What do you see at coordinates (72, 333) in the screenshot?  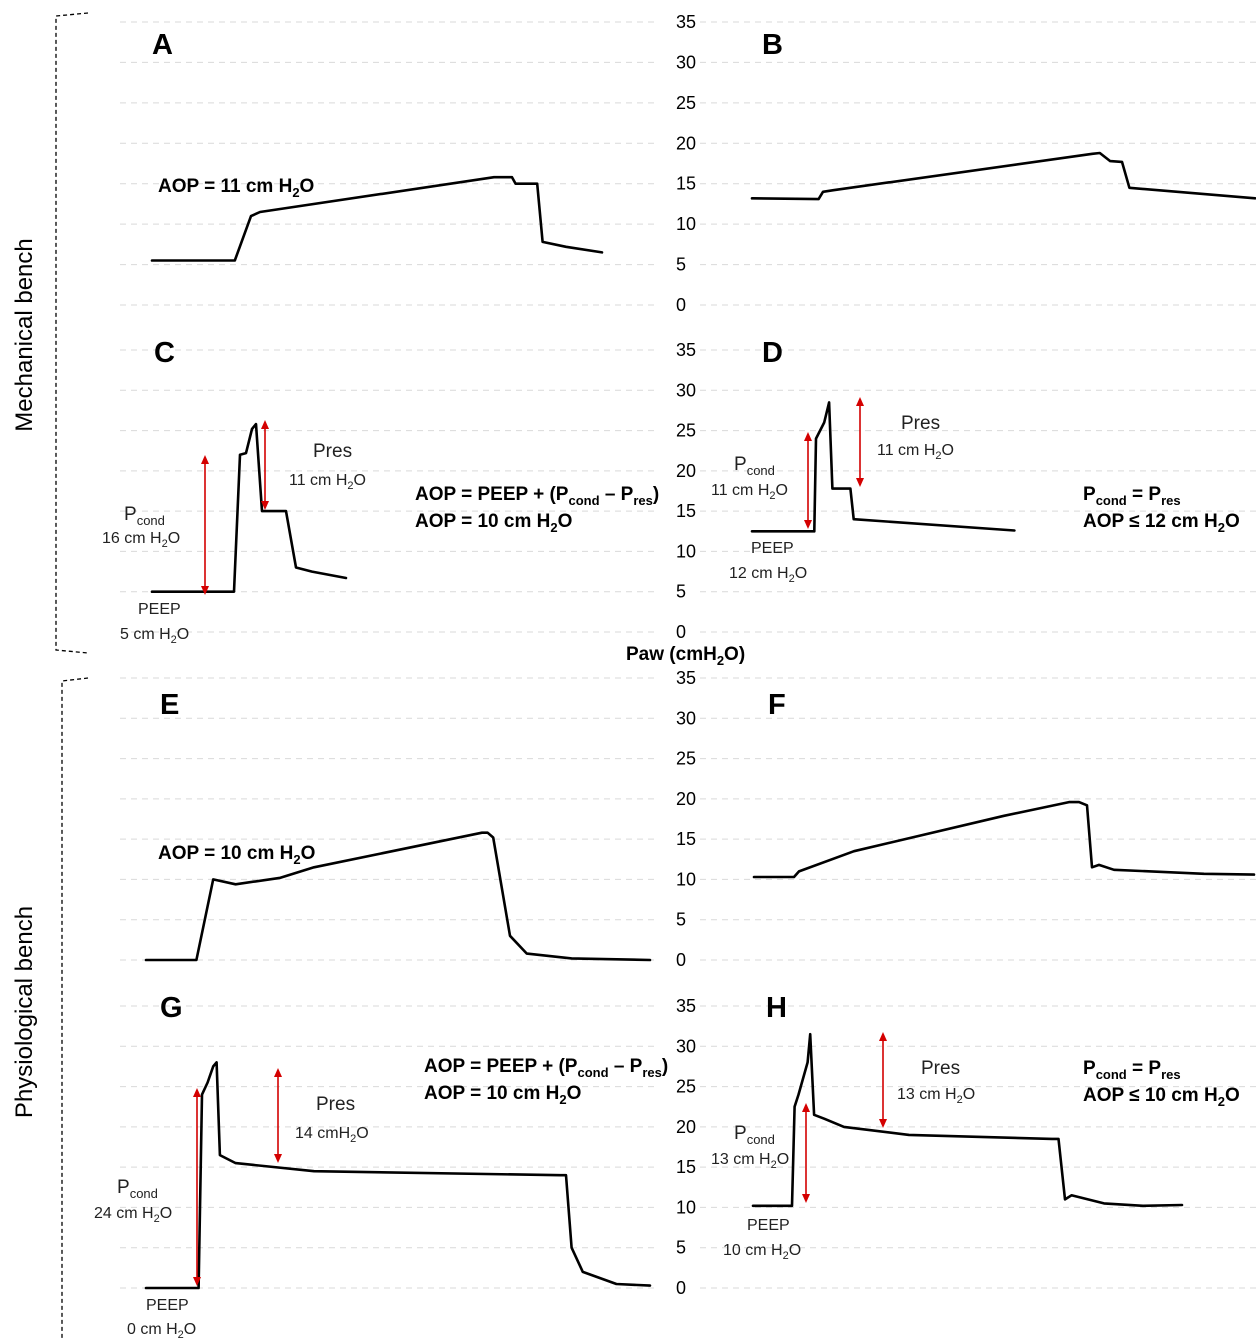 I see `mechanical-bench-bracket` at bounding box center [72, 333].